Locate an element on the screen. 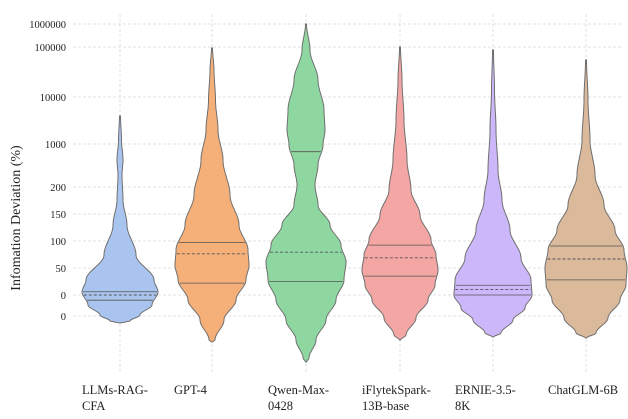  violin-iflytekspark-13b-base is located at coordinates (400, 193).